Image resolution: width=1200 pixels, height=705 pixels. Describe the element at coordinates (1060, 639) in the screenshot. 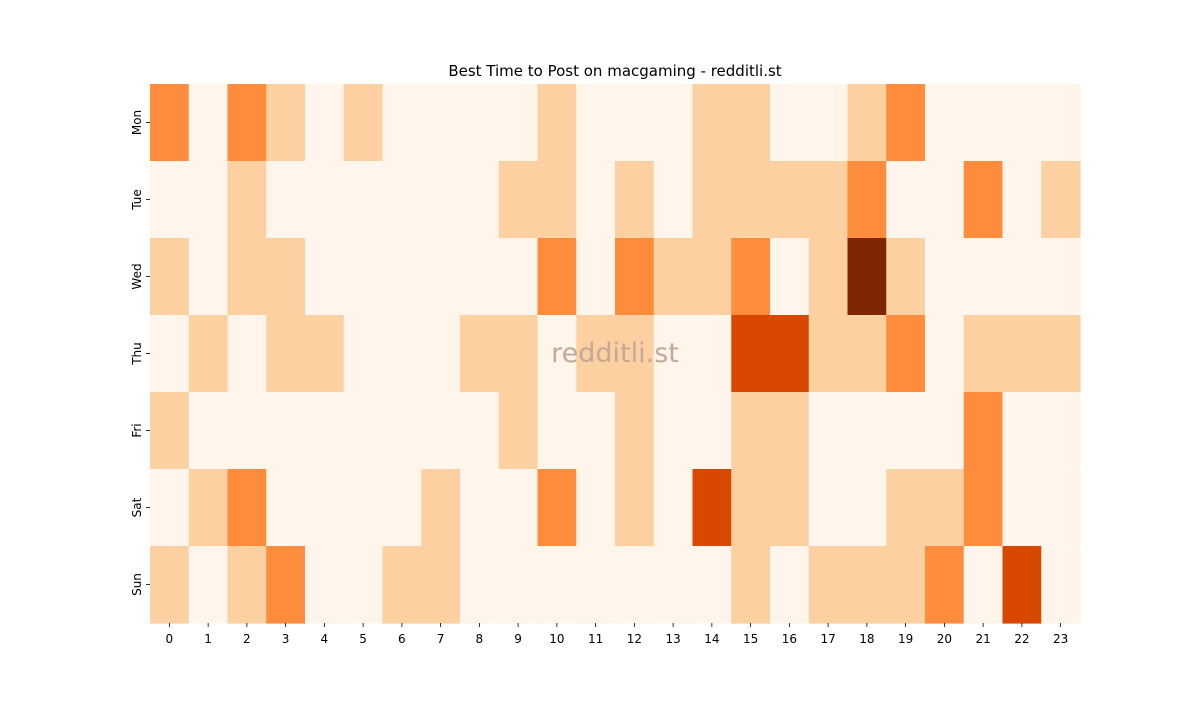

I see `x-tick-label: 23` at that location.